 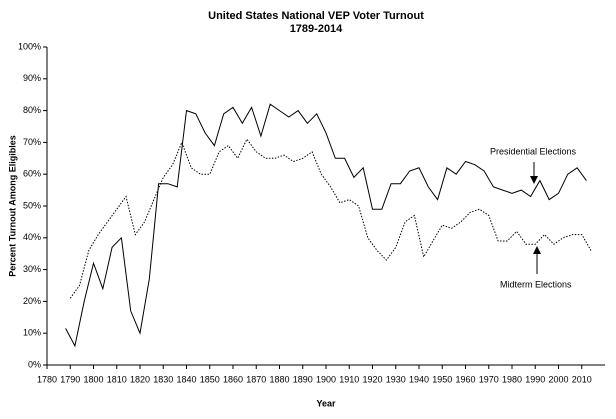 What do you see at coordinates (210, 379) in the screenshot?
I see `x-tick-label: 1850` at bounding box center [210, 379].